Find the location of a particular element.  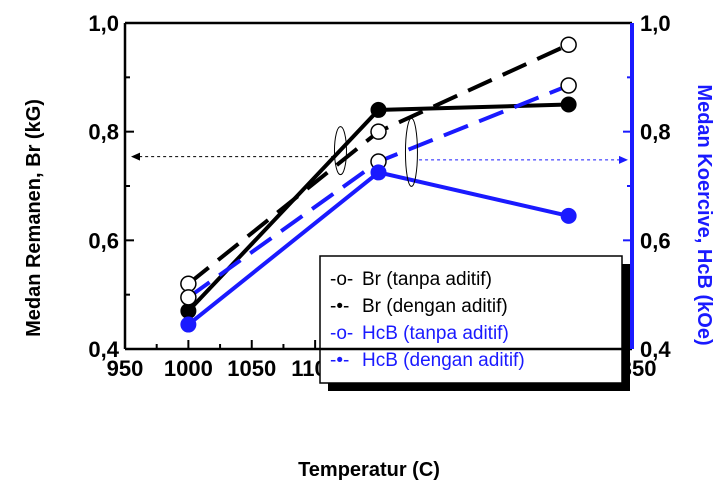

left-y-axis-title: Medan Remanen, Br (kG) is located at coordinates (34, 218).